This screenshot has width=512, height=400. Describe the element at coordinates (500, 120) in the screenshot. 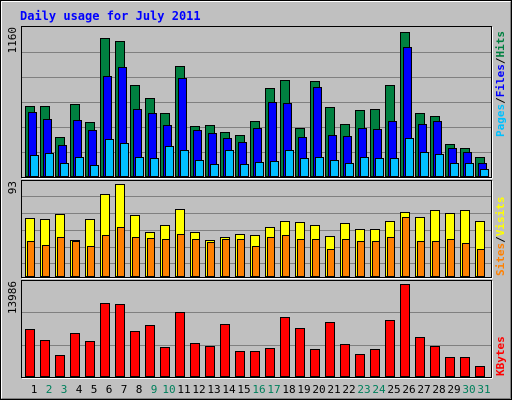

I see `legend-pages: Pages` at that location.